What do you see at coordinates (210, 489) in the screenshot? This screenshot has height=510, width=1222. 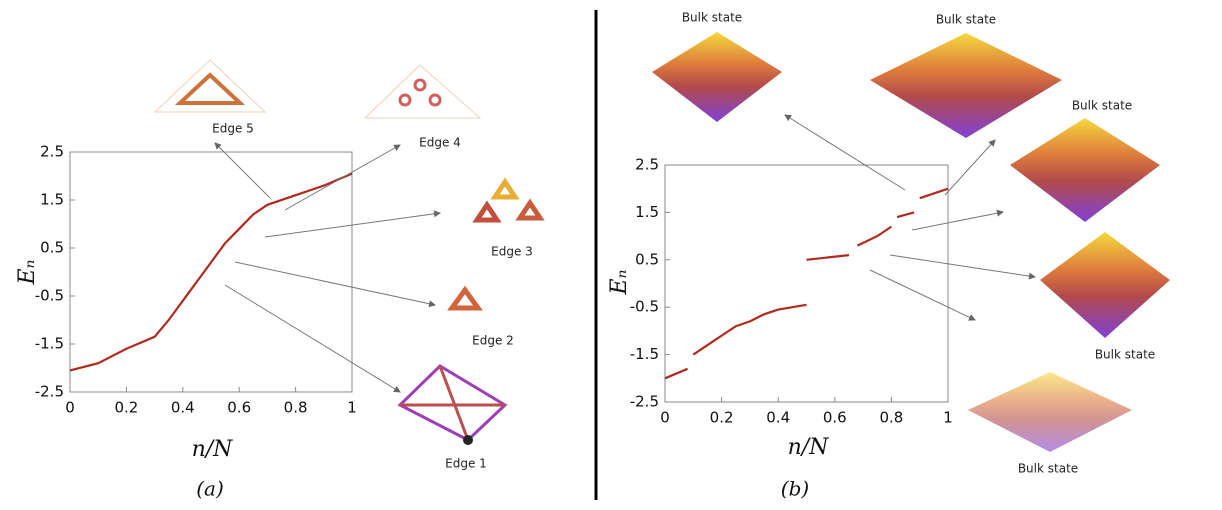 I see `caption: (a)` at bounding box center [210, 489].